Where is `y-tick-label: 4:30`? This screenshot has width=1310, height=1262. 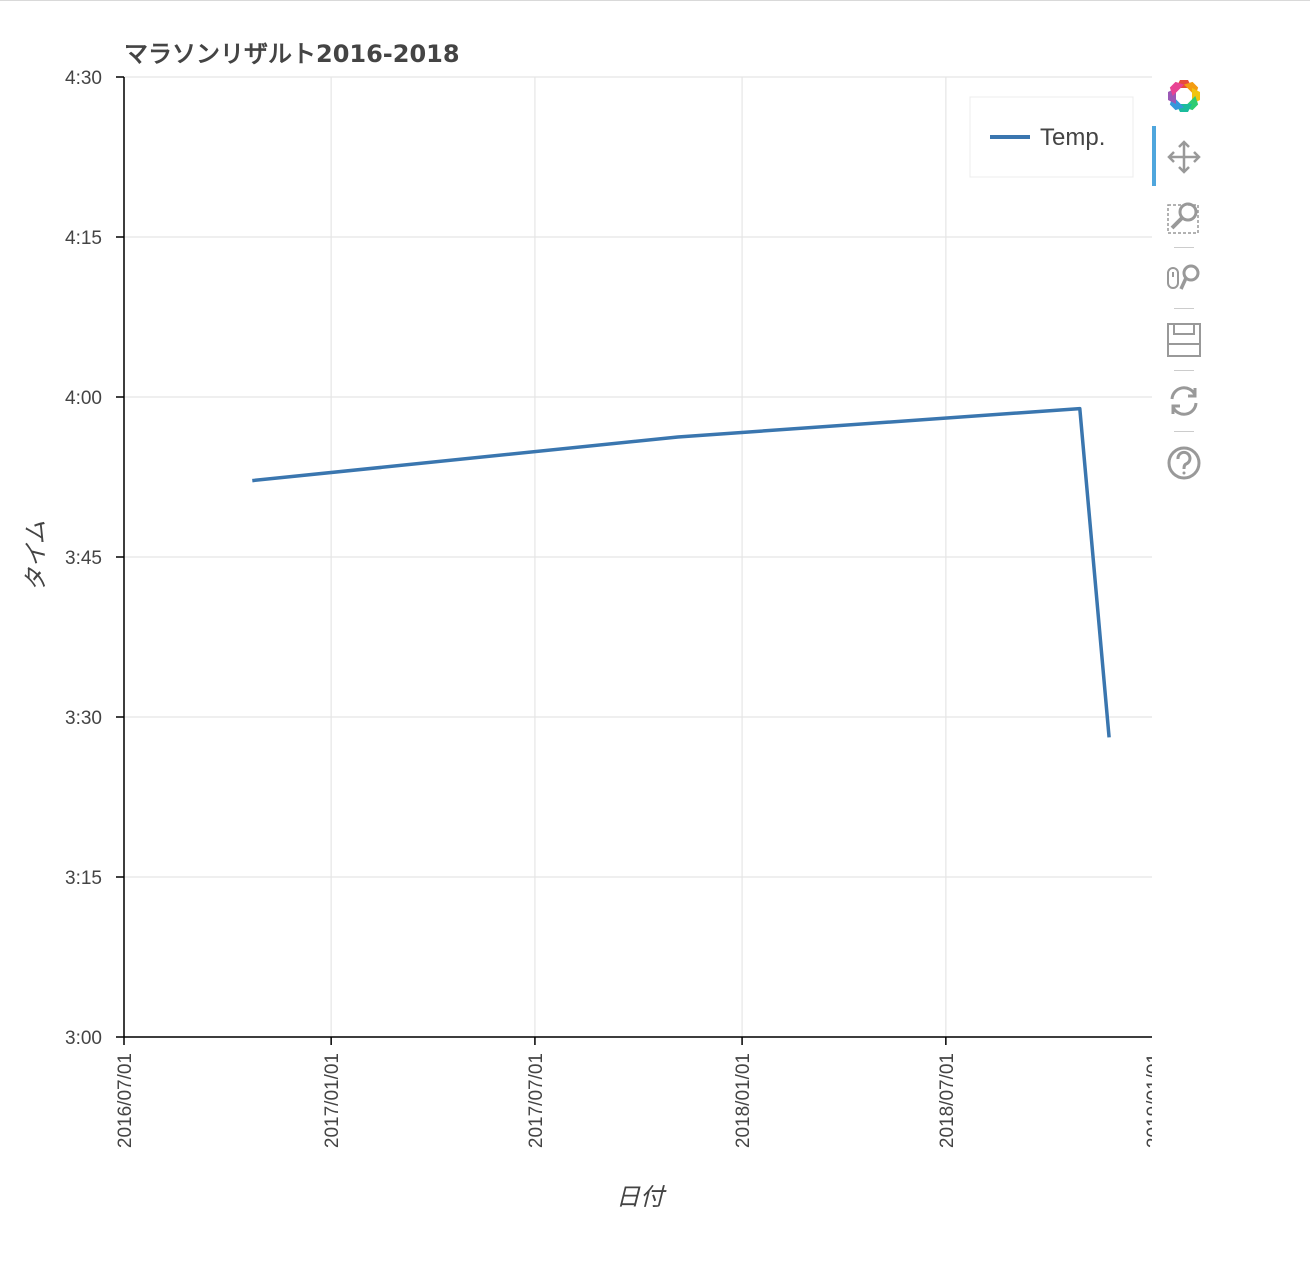 y-tick-label: 4:30 is located at coordinates (83, 78).